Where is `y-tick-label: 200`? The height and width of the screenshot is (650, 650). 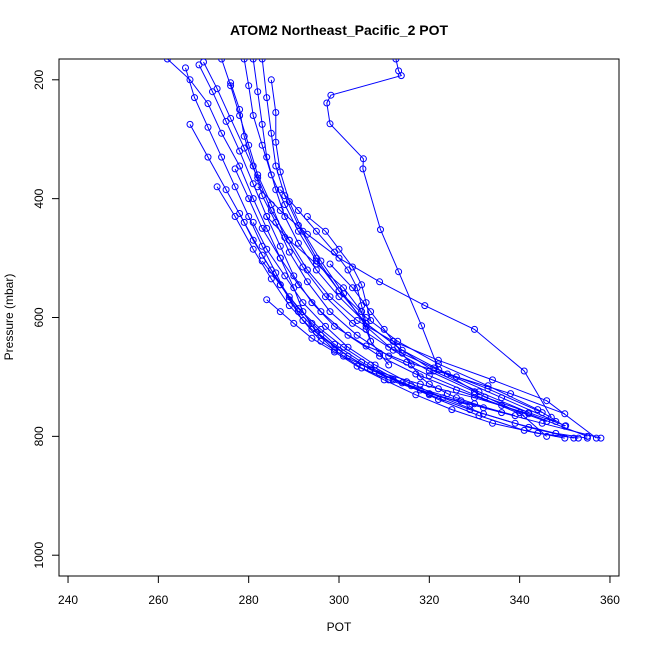
y-tick-label: 200 is located at coordinates (39, 79).